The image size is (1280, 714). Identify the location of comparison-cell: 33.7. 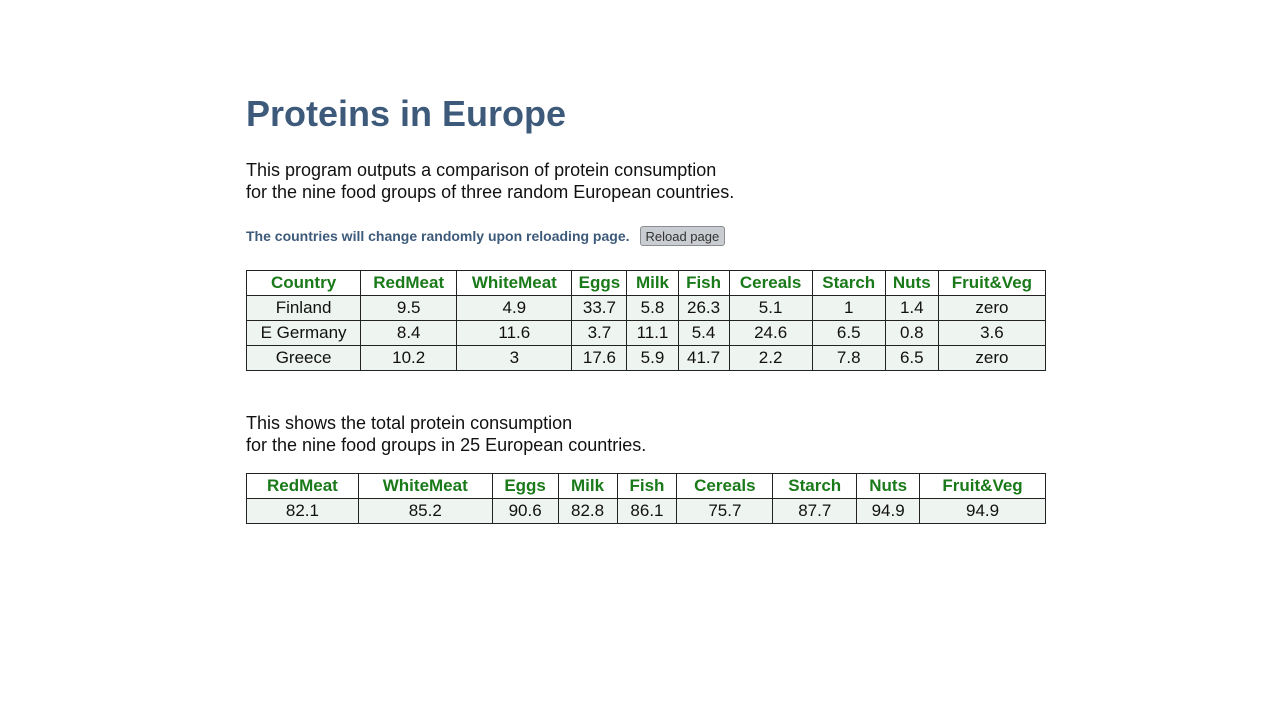
(599, 308).